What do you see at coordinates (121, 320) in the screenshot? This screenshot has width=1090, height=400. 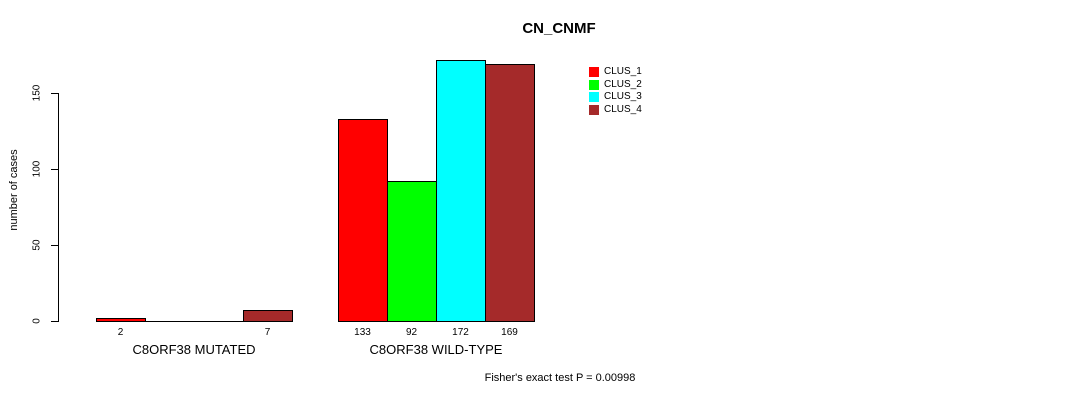 I see `bar-clus_1-group0` at bounding box center [121, 320].